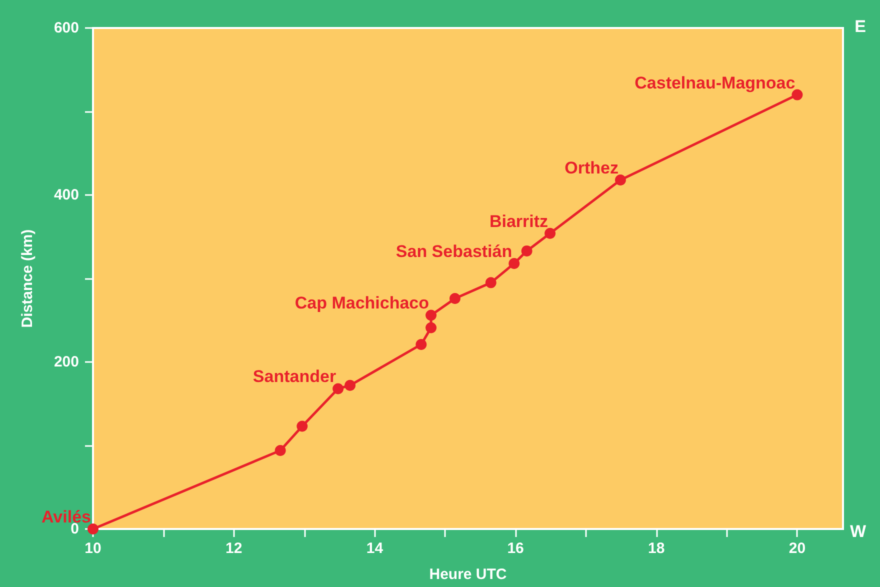  What do you see at coordinates (27, 278) in the screenshot?
I see `y-axis-title: Distance (km)` at bounding box center [27, 278].